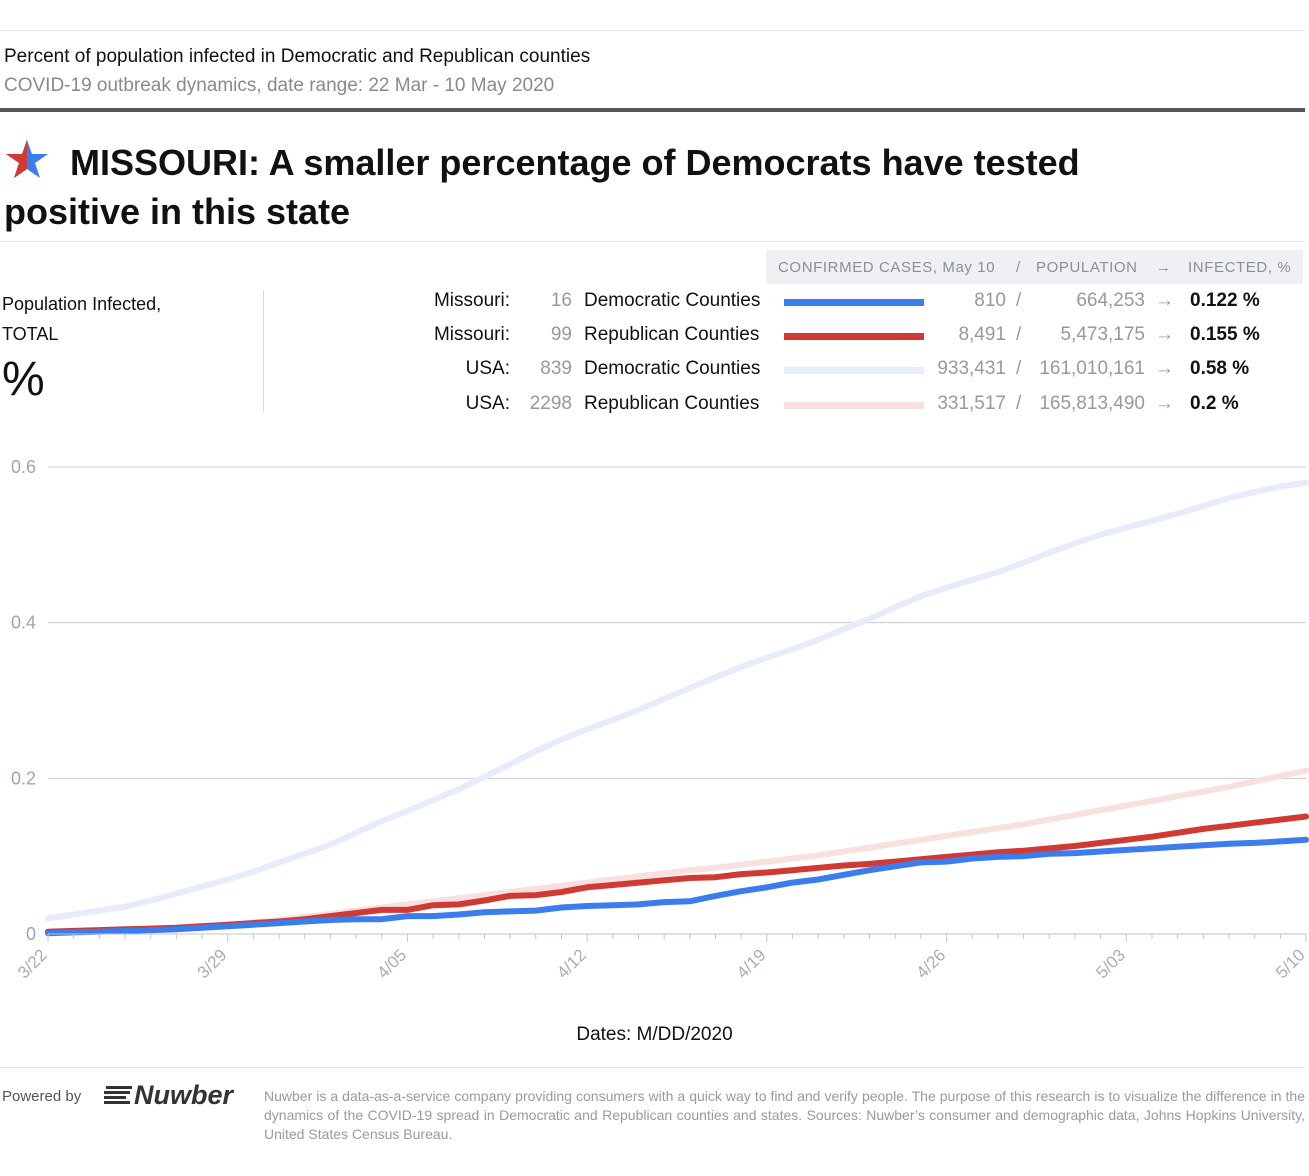  Describe the element at coordinates (990, 300) in the screenshot. I see `legend-cases: 810` at that location.